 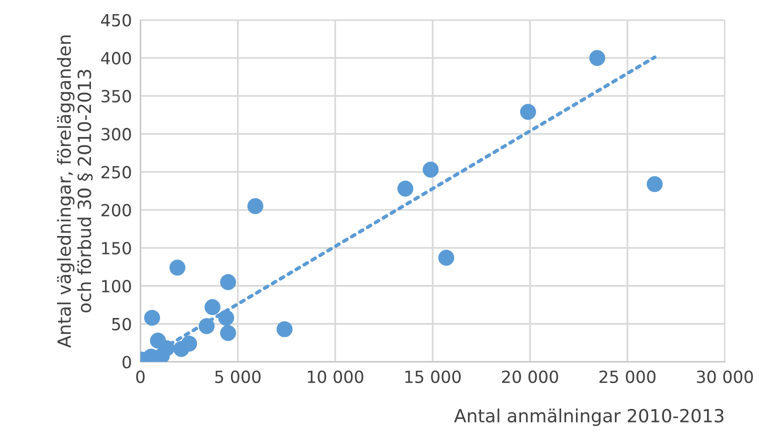 What do you see at coordinates (121, 324) in the screenshot?
I see `y-tick-label: 50` at bounding box center [121, 324].